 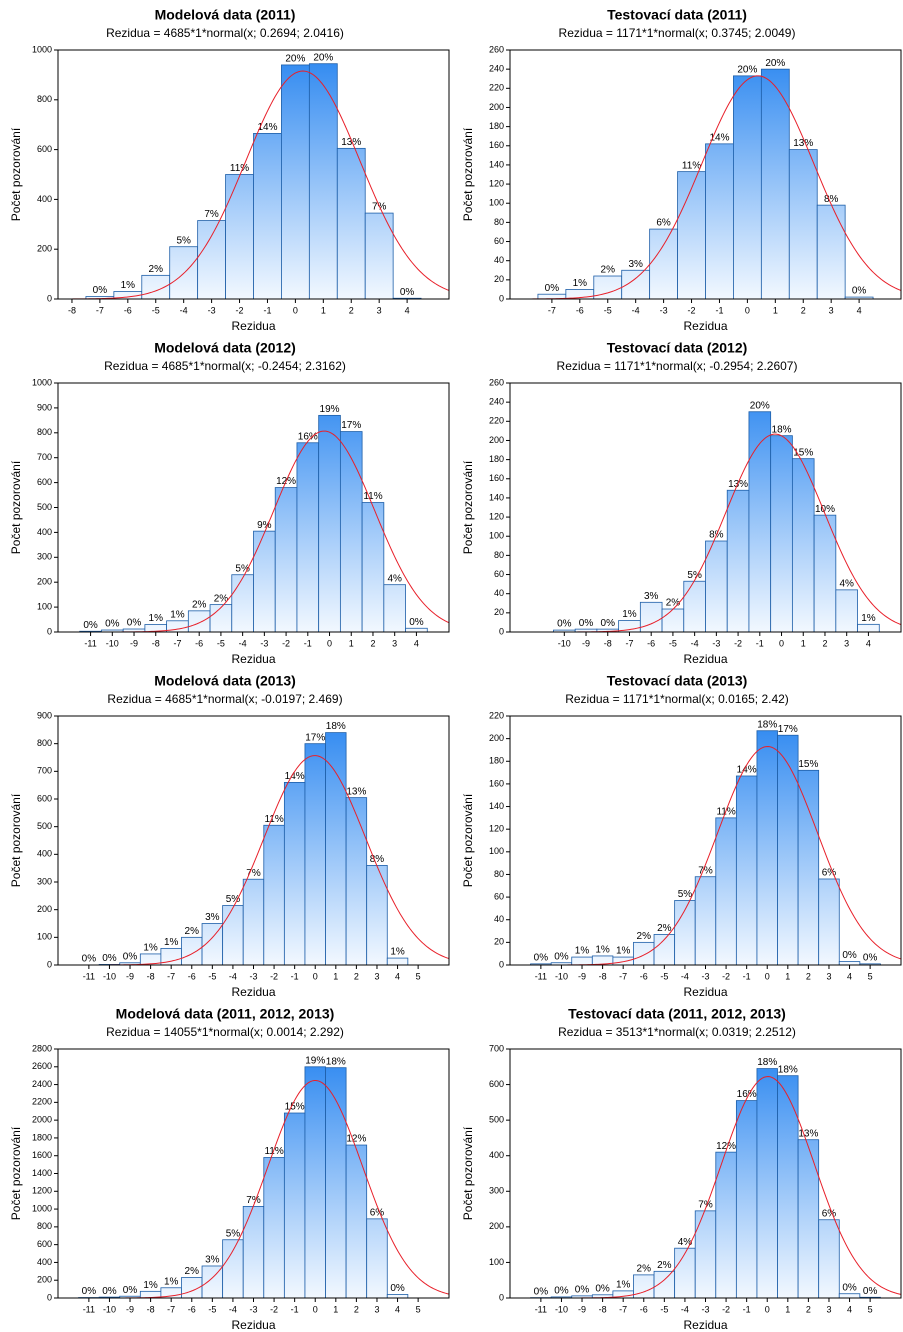 I want to click on x-tick-label: -6, so click(x=644, y=976).